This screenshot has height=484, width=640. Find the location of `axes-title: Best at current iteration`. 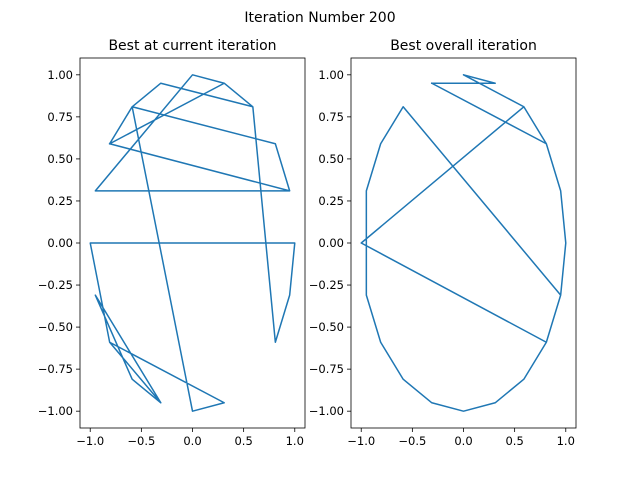

axes-title: Best at current iteration is located at coordinates (192, 46).